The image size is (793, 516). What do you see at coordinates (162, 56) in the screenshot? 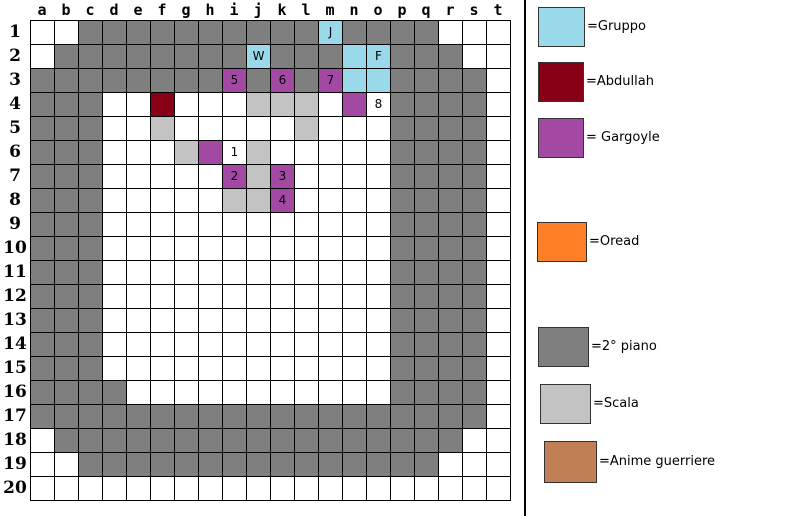
I see `cell-second-floor-f2` at bounding box center [162, 56].